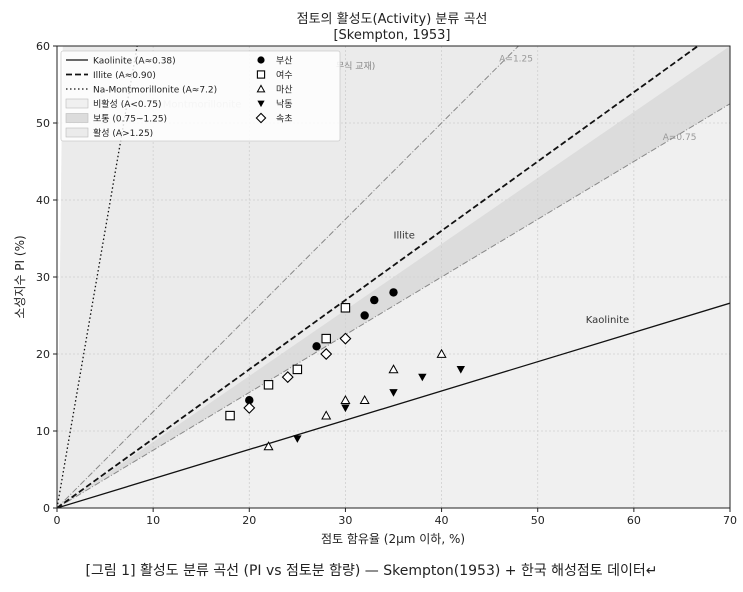 This screenshot has width=743, height=592. Describe the element at coordinates (538, 520) in the screenshot. I see `x-tick-label: 50` at that location.